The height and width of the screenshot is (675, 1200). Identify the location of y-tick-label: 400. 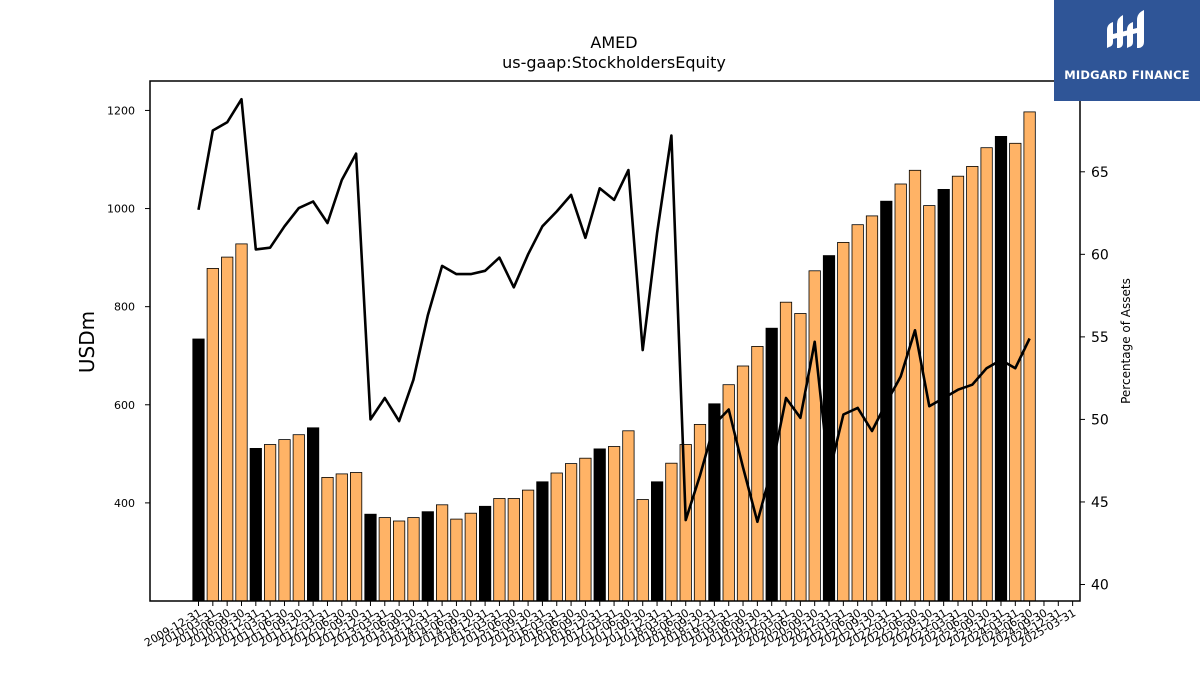
(124, 503).